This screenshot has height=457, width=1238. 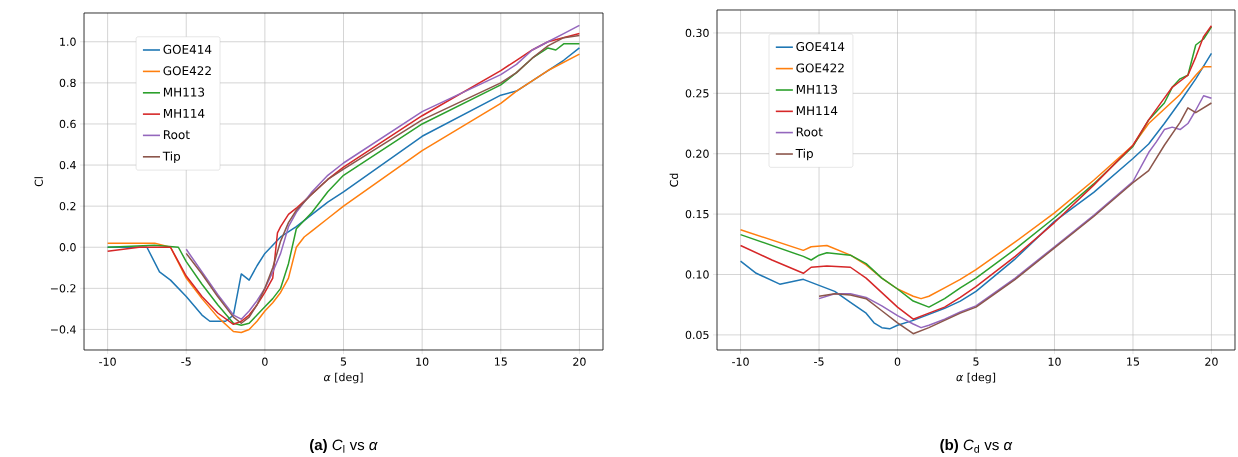 I want to click on y-tick-label: 0.30, so click(x=697, y=33).